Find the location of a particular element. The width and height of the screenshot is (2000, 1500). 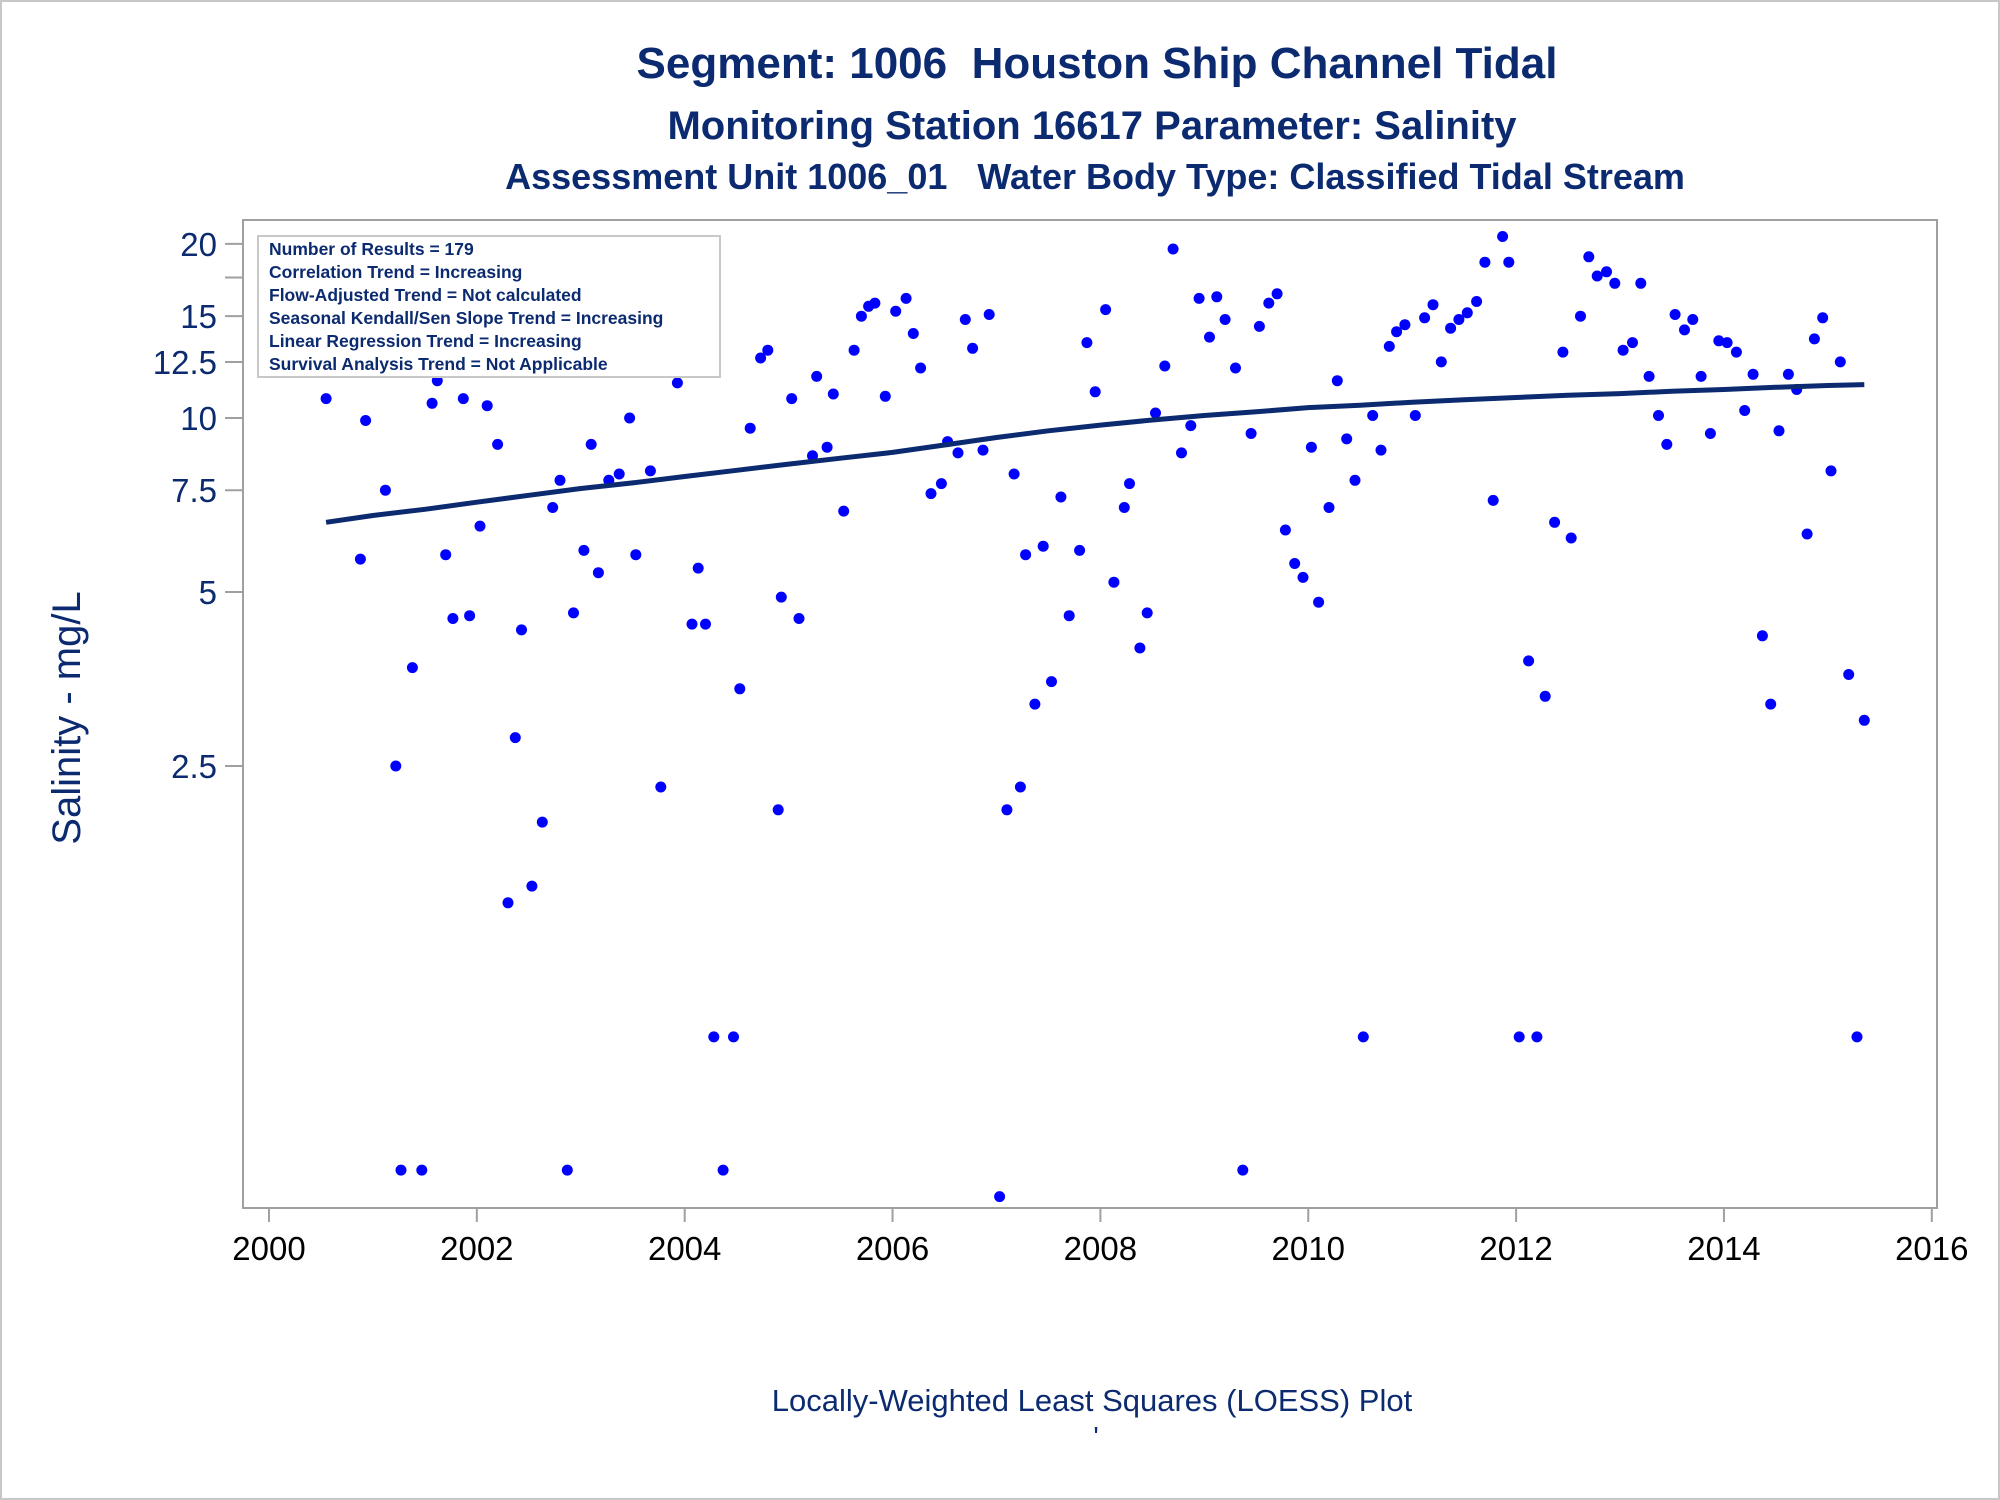

x-tick-label: 2006 is located at coordinates (892, 1248).